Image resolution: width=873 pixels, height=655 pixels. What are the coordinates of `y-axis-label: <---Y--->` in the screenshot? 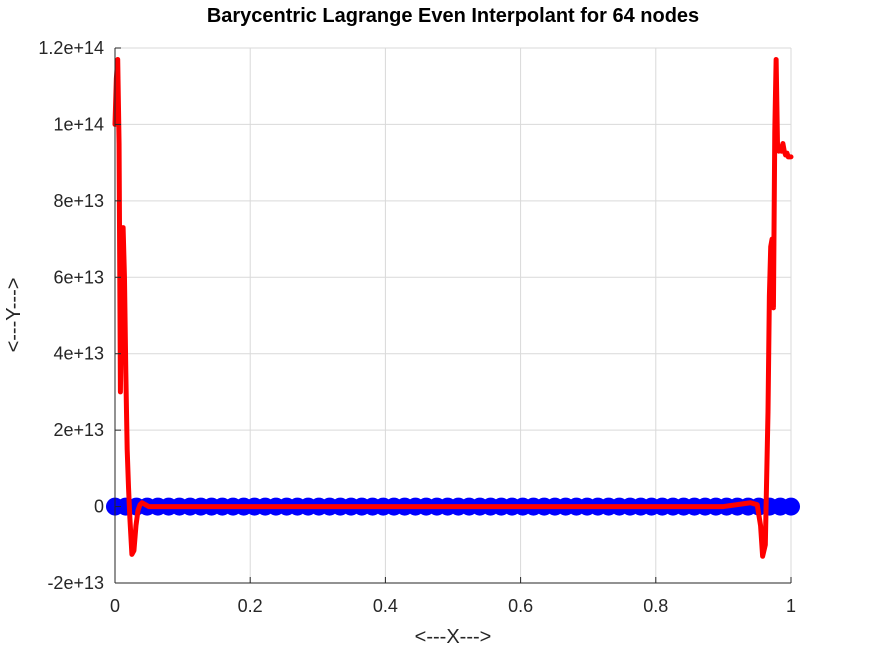 It's located at (14, 315).